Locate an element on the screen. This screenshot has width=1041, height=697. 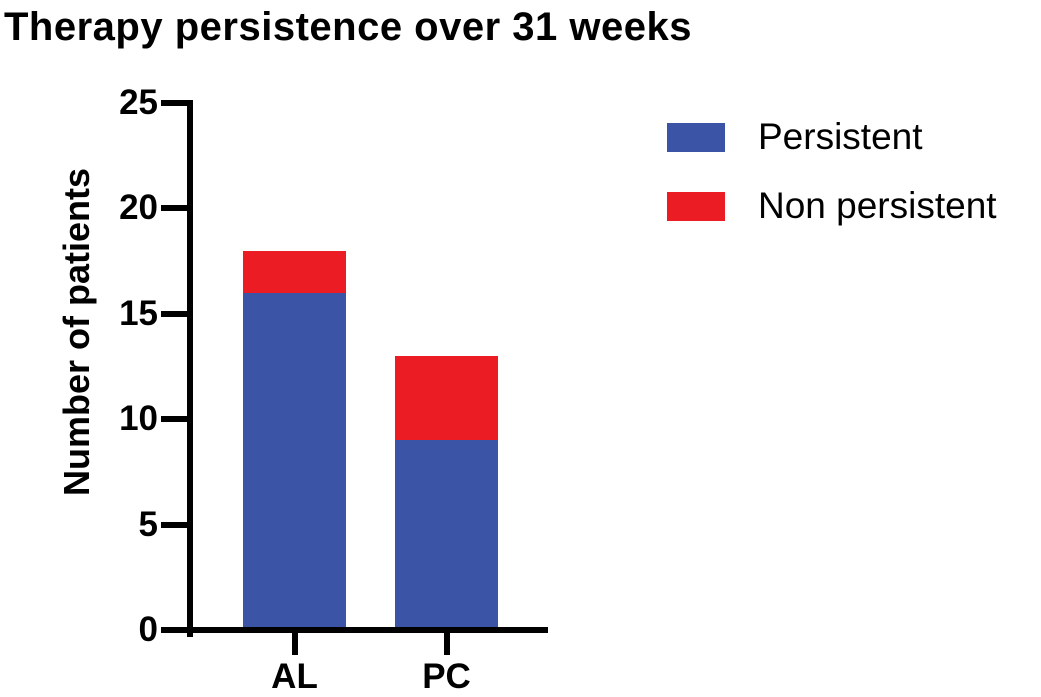
bar-segment-pc-persistent is located at coordinates (446, 535).